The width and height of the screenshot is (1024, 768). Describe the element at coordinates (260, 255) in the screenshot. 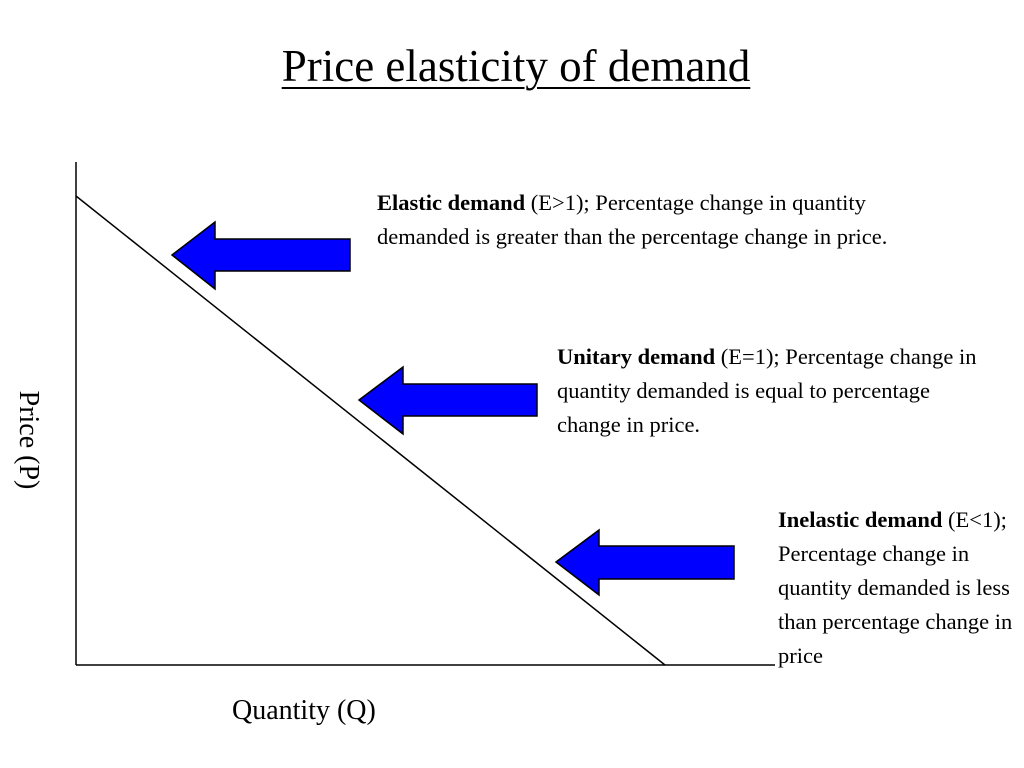

I see `elastic-arrow-icon` at that location.